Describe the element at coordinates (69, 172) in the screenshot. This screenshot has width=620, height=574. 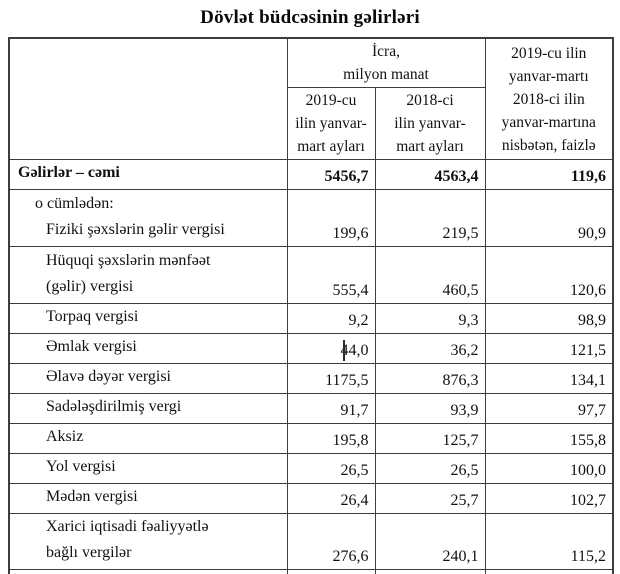
I see `row-label: Gəlirlər – cəmi` at that location.